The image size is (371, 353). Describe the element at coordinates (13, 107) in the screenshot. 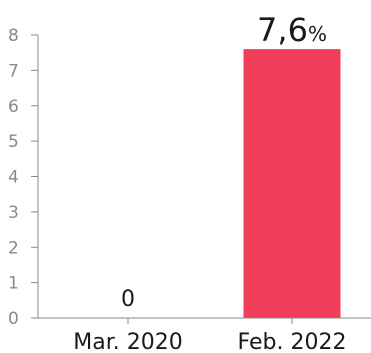

I see `y-tick-label: 6` at that location.